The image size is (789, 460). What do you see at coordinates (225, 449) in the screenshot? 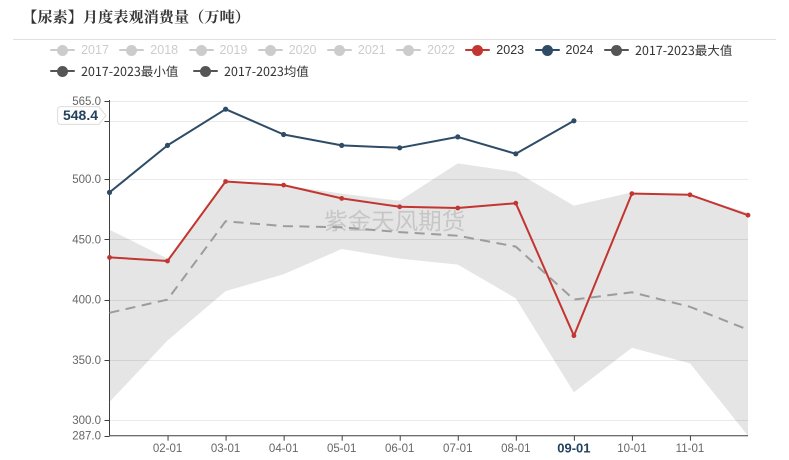
I see `x-axis-label: 03-01` at bounding box center [225, 449].